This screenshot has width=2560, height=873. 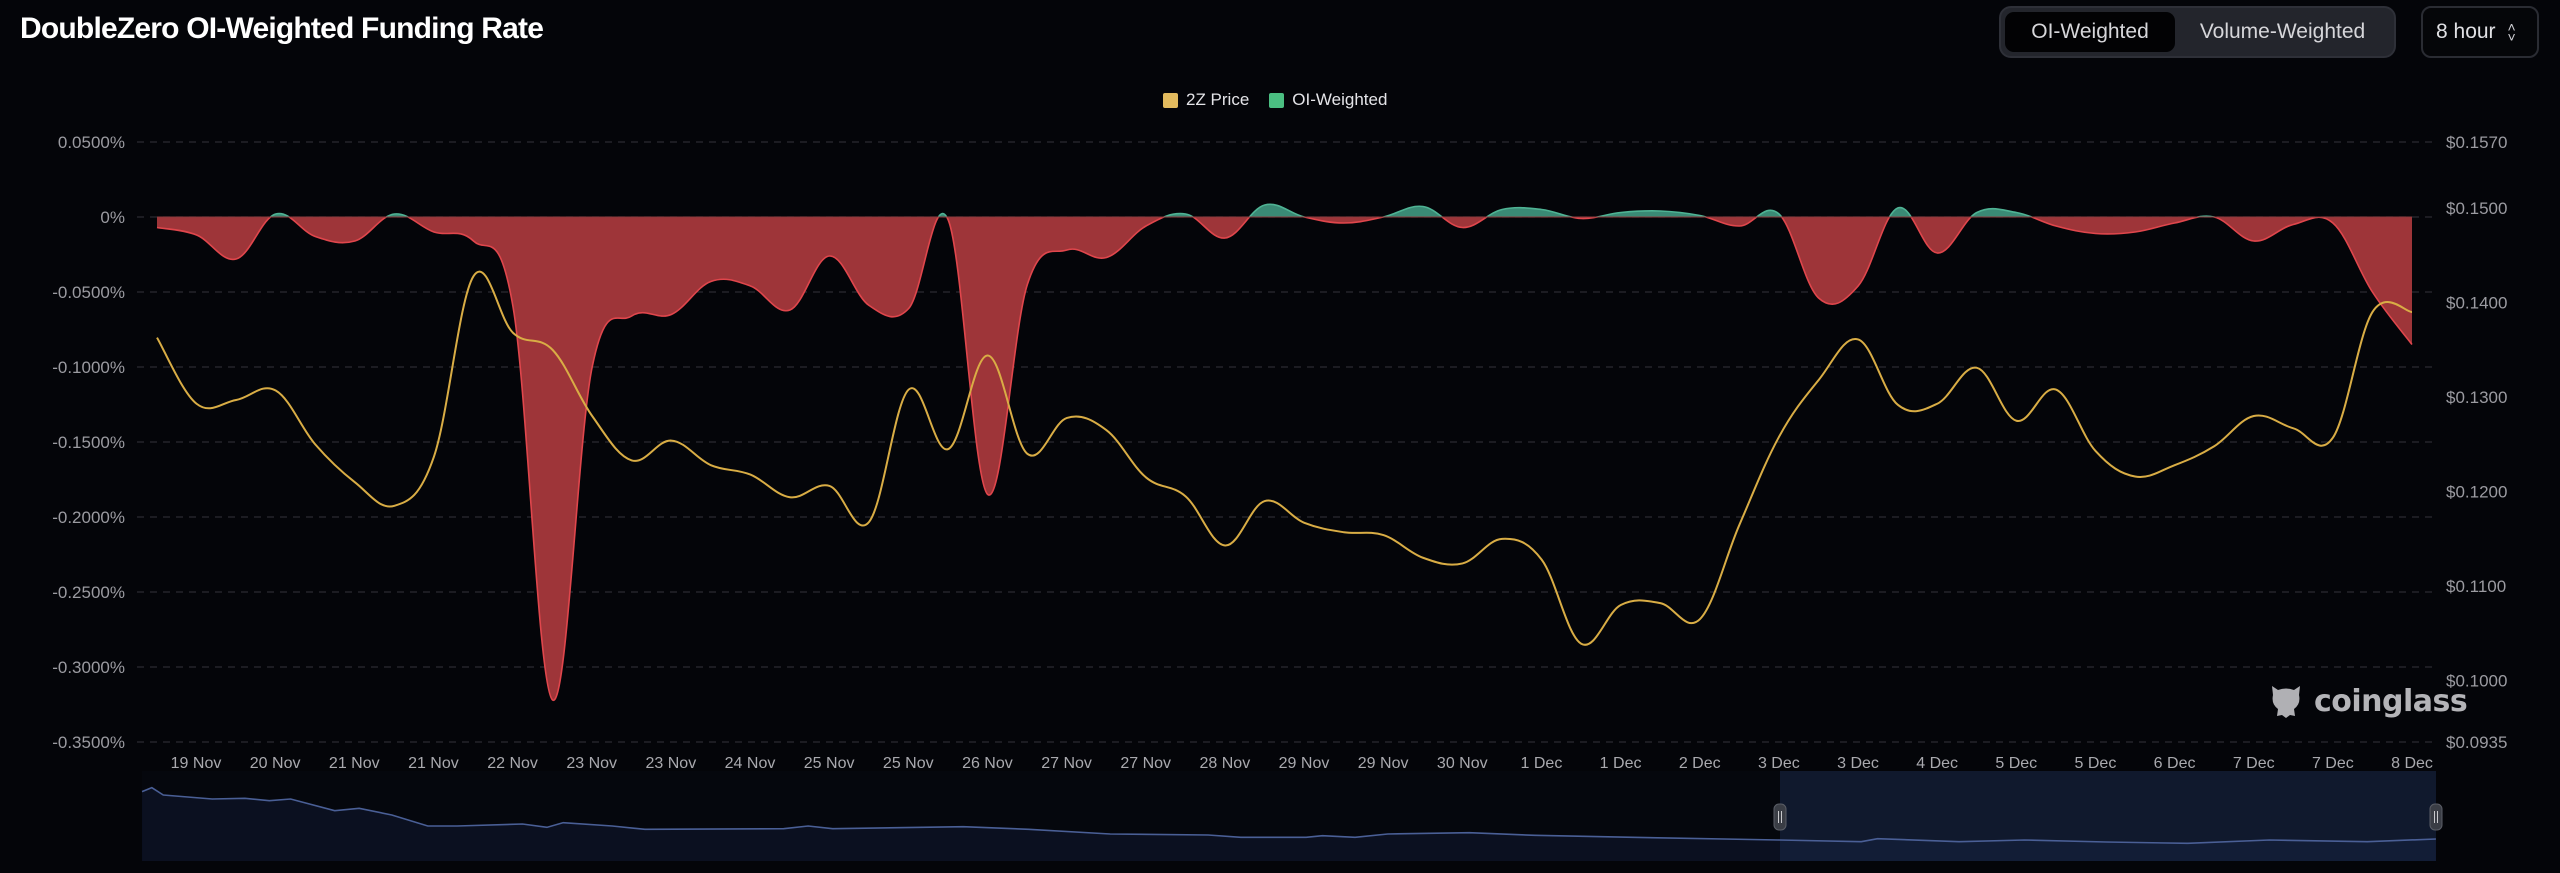 I want to click on y-left-tick-label: -0.3500%, so click(x=88, y=742).